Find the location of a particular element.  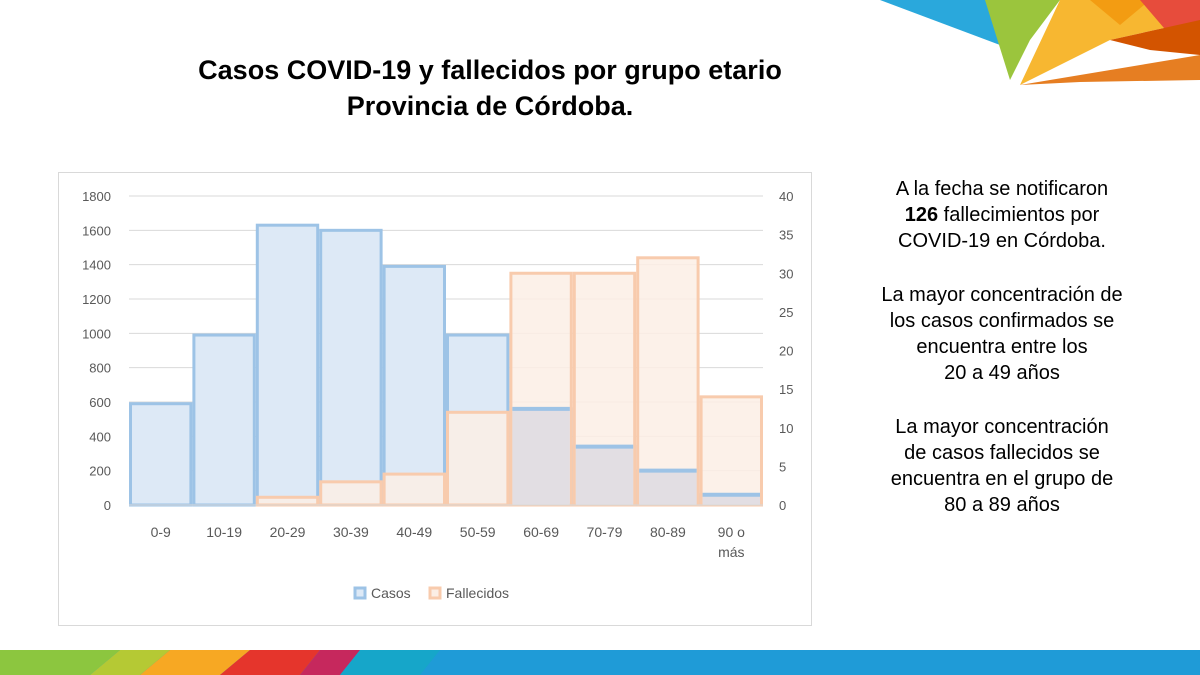

x-tick-label: 70-79 is located at coordinates (605, 532).